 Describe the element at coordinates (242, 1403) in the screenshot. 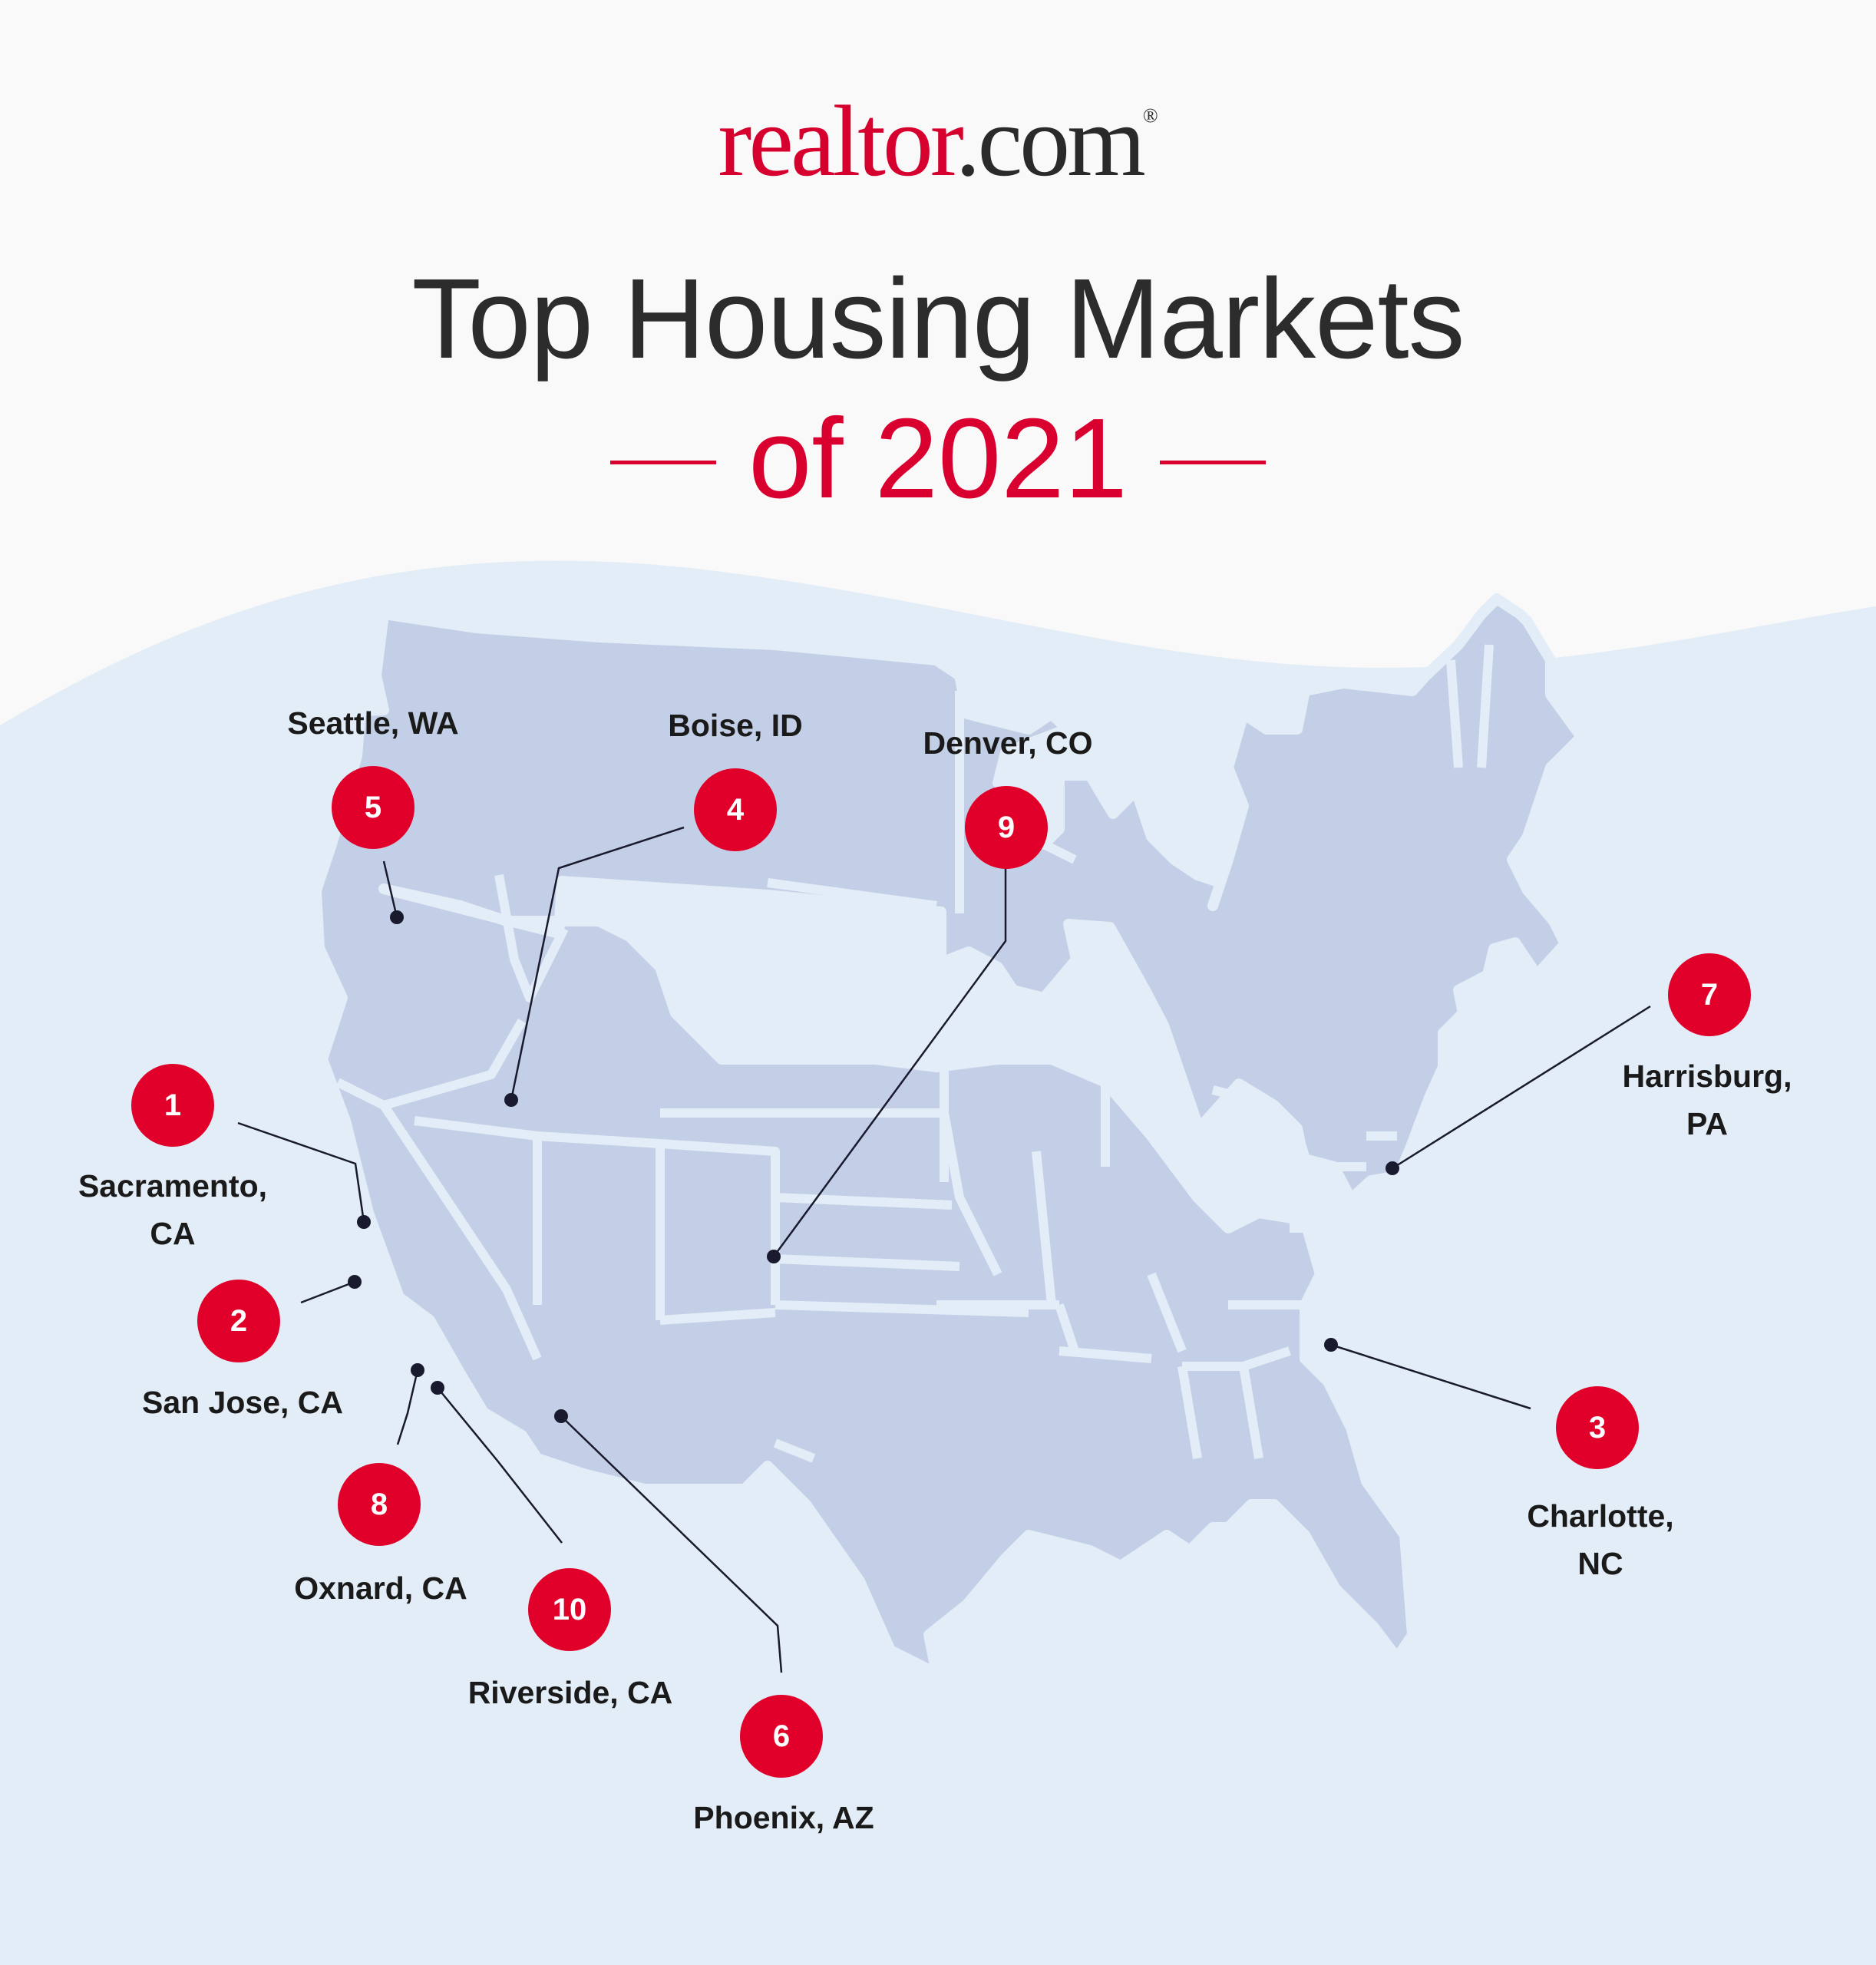

I see `market-label-san-jose: San Jose, CA` at that location.